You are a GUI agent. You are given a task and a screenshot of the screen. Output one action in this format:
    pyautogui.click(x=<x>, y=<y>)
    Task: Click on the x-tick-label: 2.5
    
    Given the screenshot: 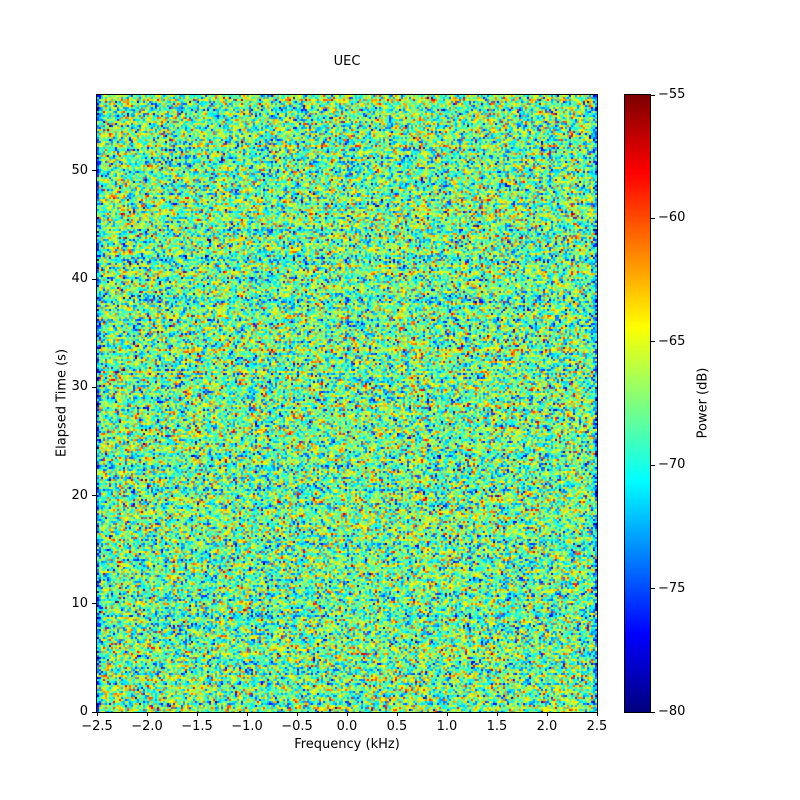 What is the action you would take?
    pyautogui.click(x=597, y=726)
    